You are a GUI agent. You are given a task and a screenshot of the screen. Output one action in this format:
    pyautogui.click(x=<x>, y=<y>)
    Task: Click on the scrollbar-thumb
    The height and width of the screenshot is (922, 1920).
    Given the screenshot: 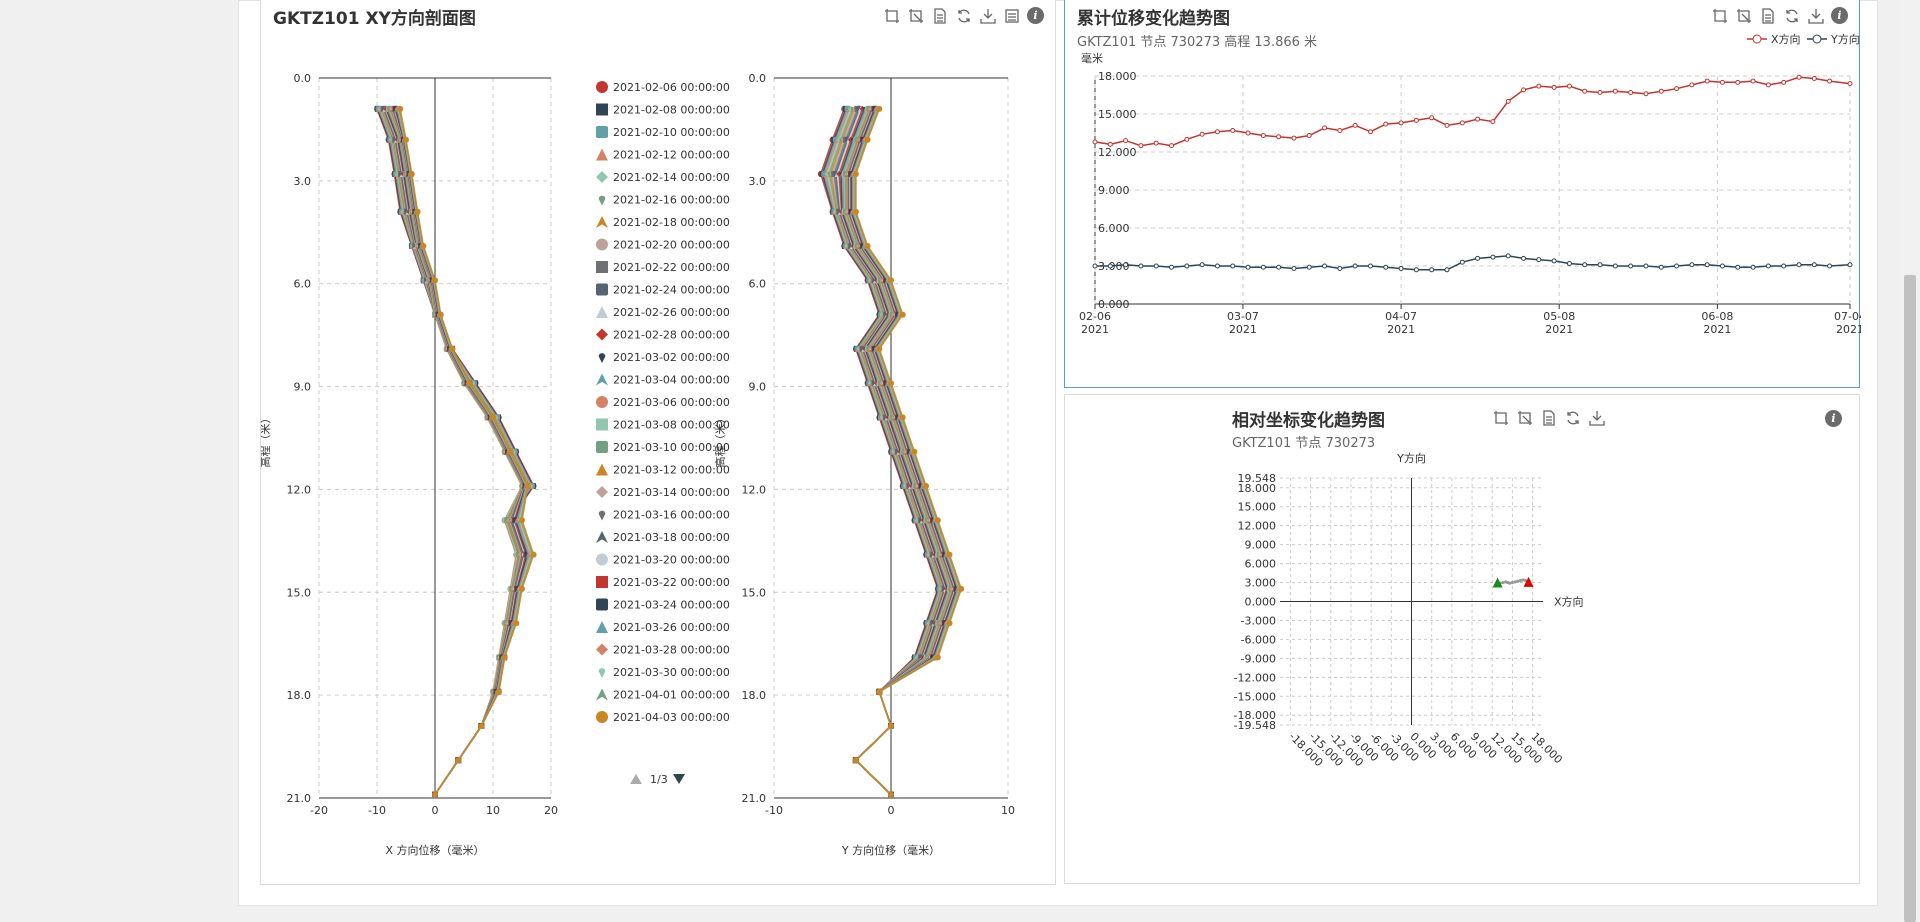 What is the action you would take?
    pyautogui.click(x=1910, y=598)
    